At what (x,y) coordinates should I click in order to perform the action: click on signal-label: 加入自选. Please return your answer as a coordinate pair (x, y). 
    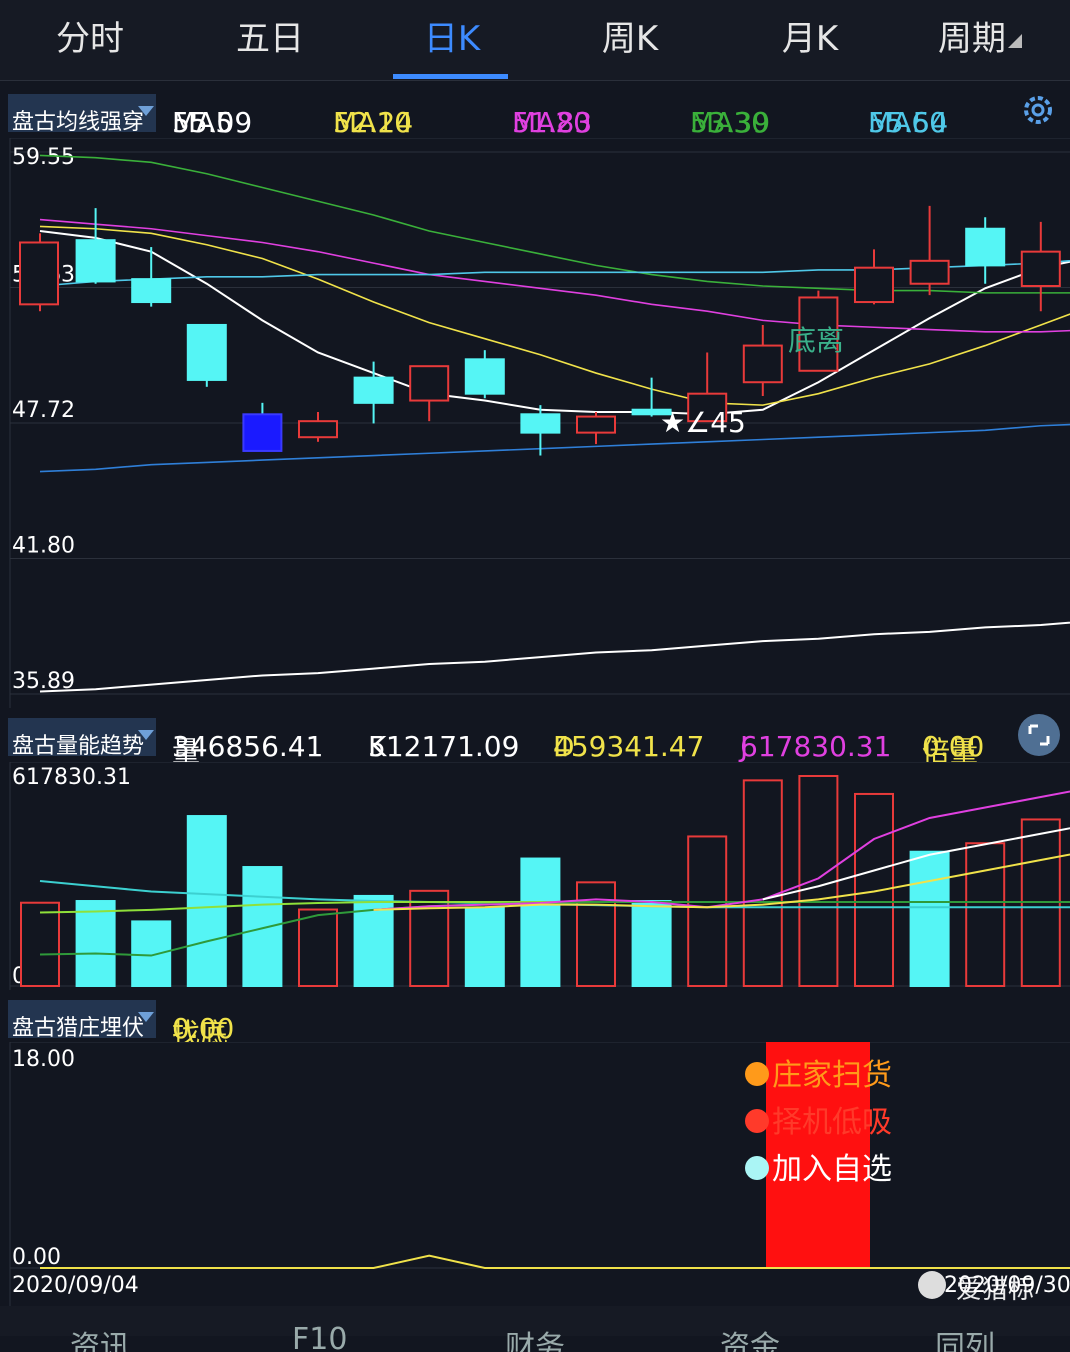
    Looking at the image, I should click on (832, 1169).